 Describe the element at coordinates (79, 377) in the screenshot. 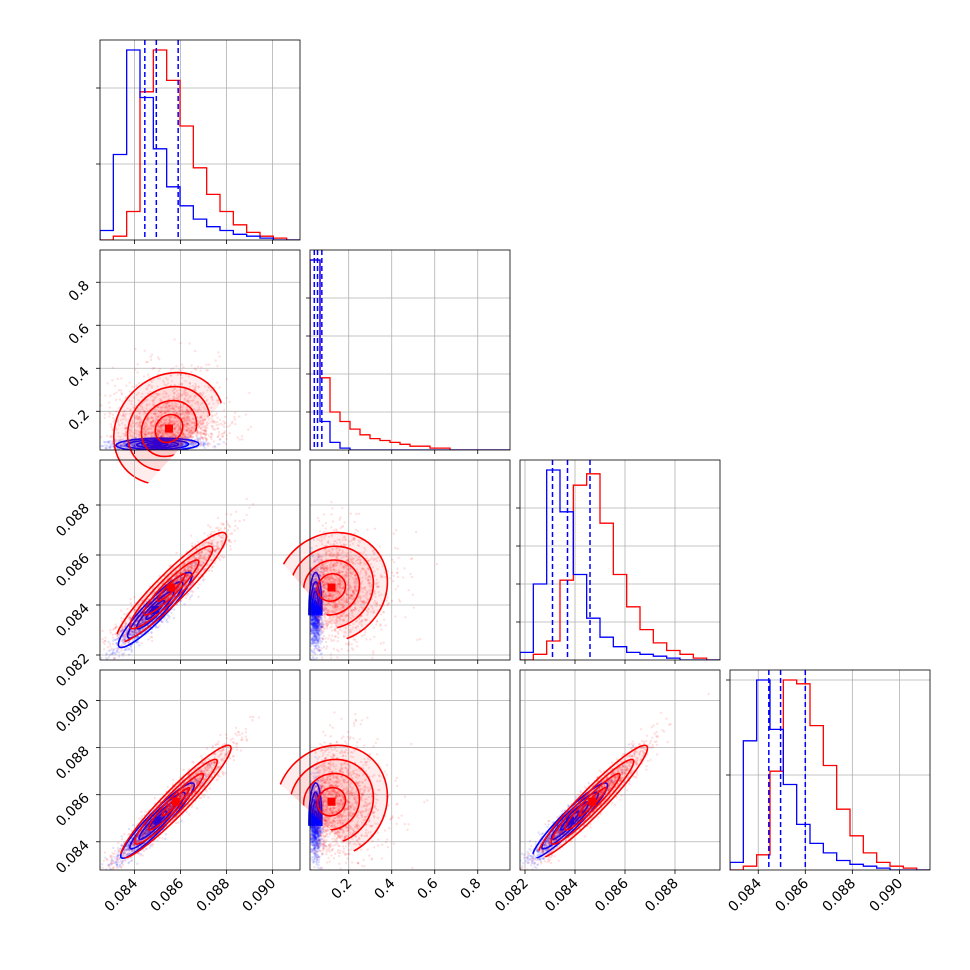

I see `y-tick-label: 0.4` at that location.